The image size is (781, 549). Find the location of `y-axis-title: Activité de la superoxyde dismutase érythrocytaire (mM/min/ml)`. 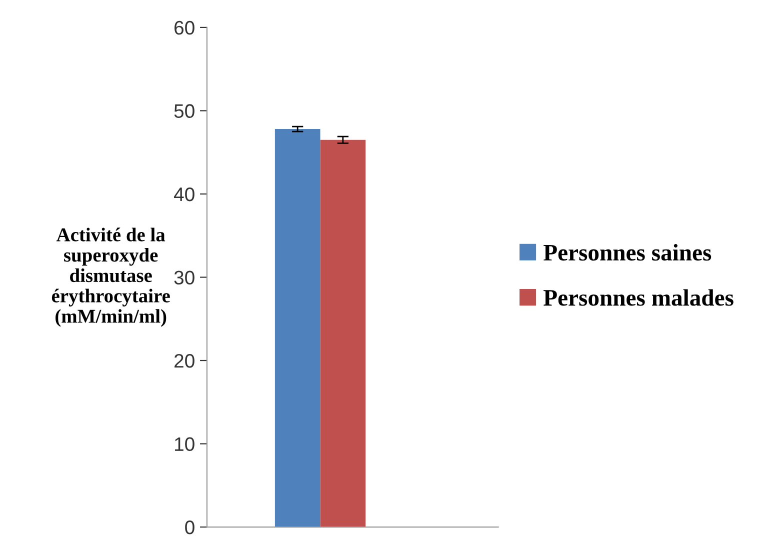

y-axis-title: Activité de la superoxyde dismutase érythrocytaire (mM/min/ml) is located at coordinates (111, 277).